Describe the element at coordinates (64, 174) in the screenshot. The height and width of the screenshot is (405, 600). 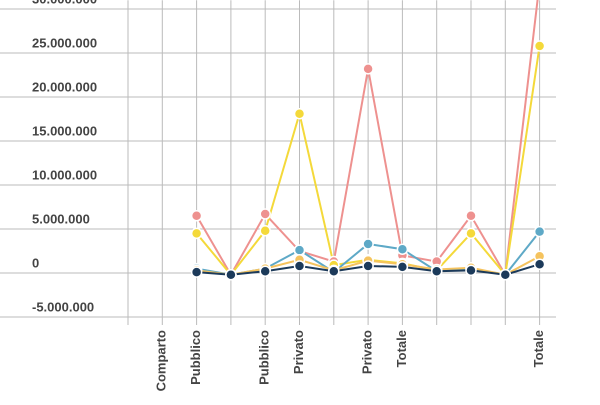
I see `y-tick-label: 10.000.000` at that location.